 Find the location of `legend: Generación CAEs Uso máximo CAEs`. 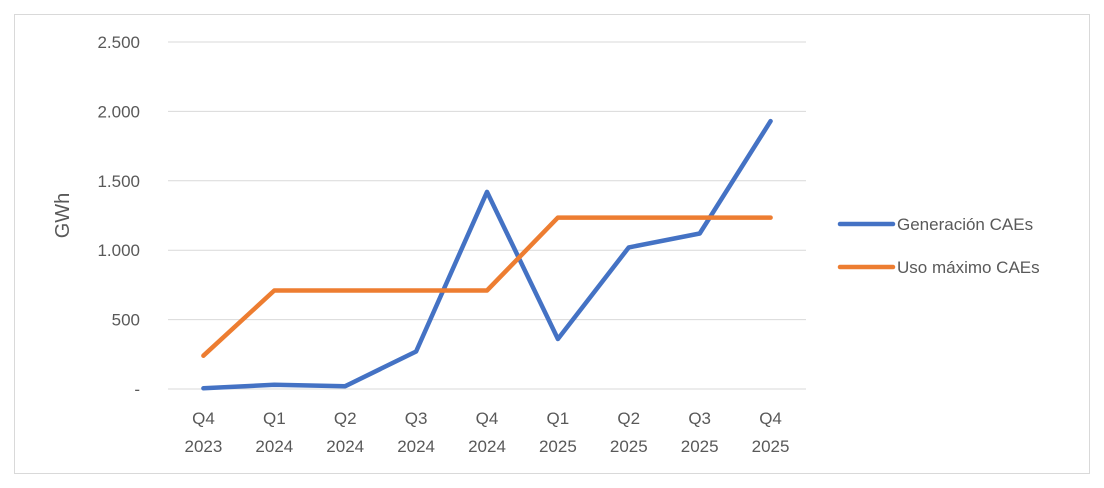

legend: Generación CAEs Uso máximo CAEs is located at coordinates (938, 246).